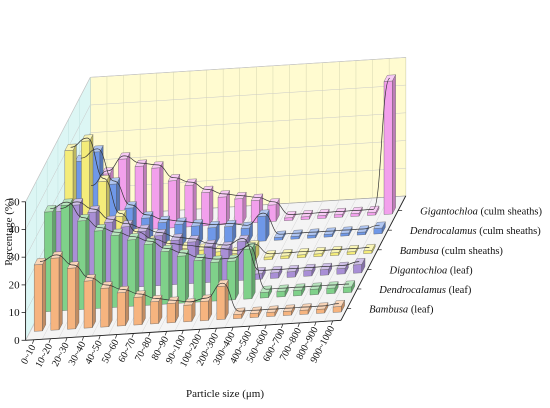  What do you see at coordinates (449, 212) in the screenshot?
I see `series-label-part: Gigantochloa` at bounding box center [449, 212].